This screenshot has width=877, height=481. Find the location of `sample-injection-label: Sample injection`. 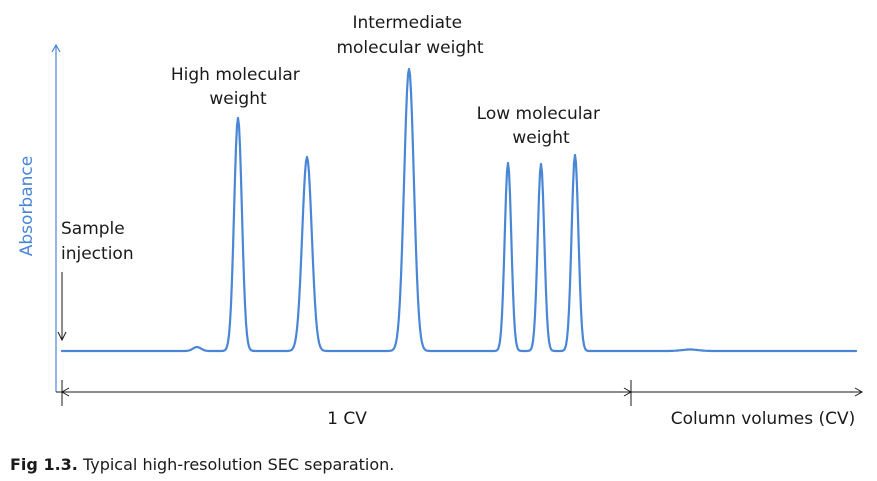

sample-injection-label: Sample injection is located at coordinates (97, 241).